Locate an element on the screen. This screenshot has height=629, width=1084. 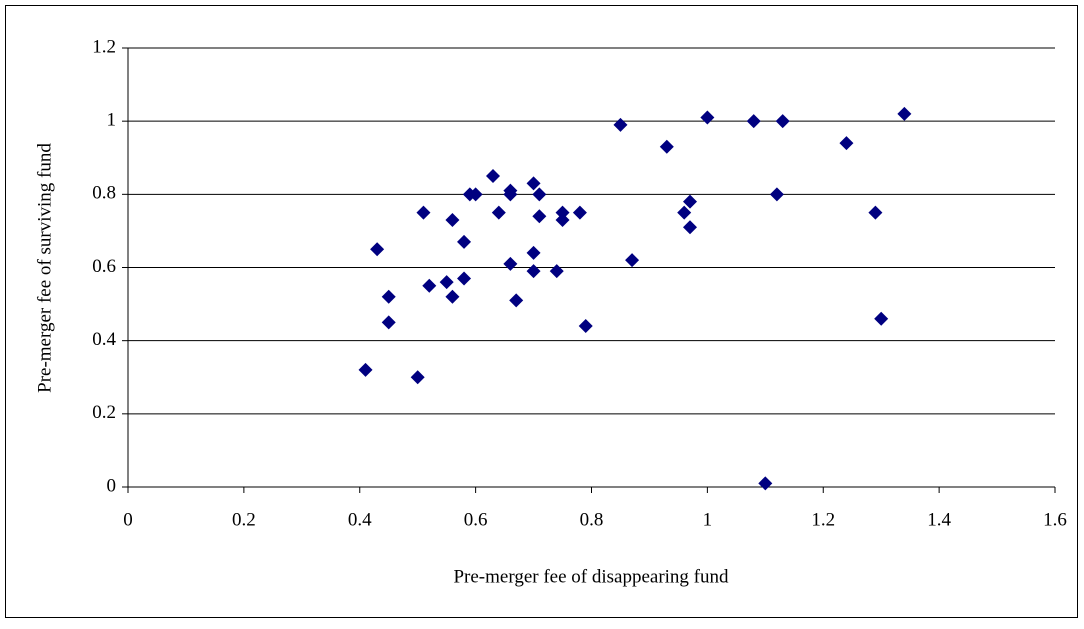
y-tick-label: 0.2 is located at coordinates (104, 412).